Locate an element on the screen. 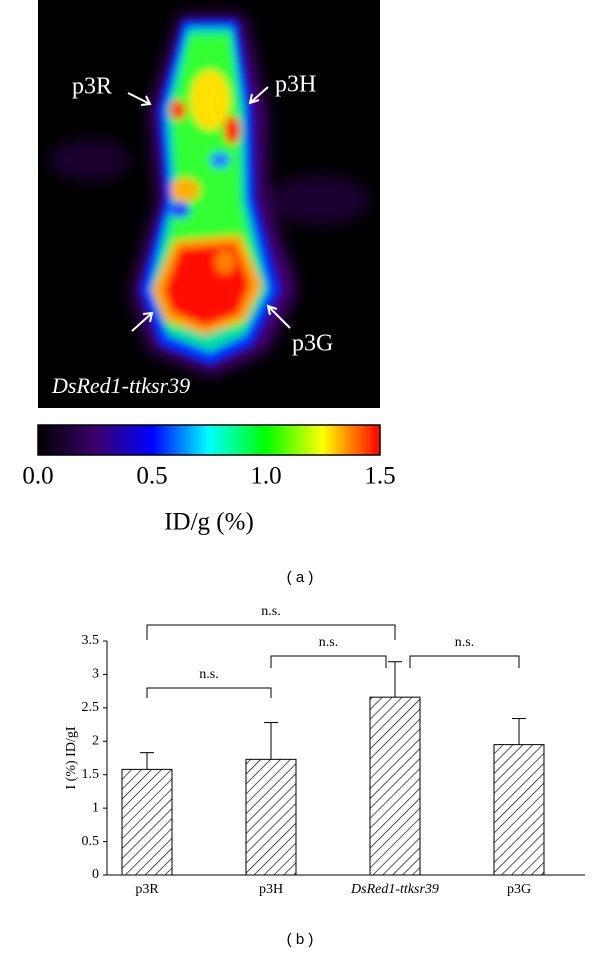 The height and width of the screenshot is (955, 600). y-tick-label: 0 is located at coordinates (95, 874).